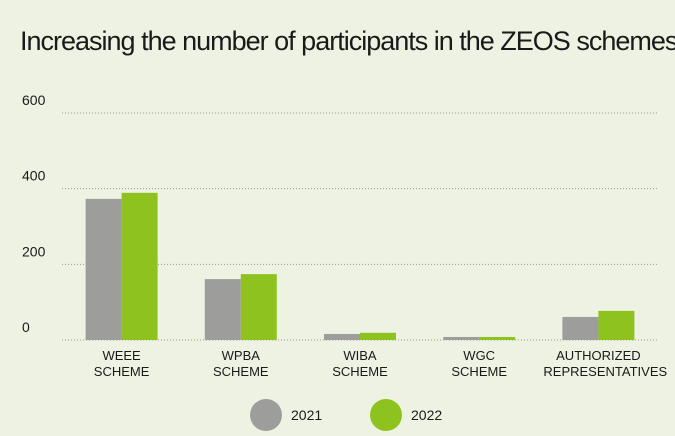 The width and height of the screenshot is (675, 436). Describe the element at coordinates (426, 415) in the screenshot. I see `legend-label: 2022` at that location.